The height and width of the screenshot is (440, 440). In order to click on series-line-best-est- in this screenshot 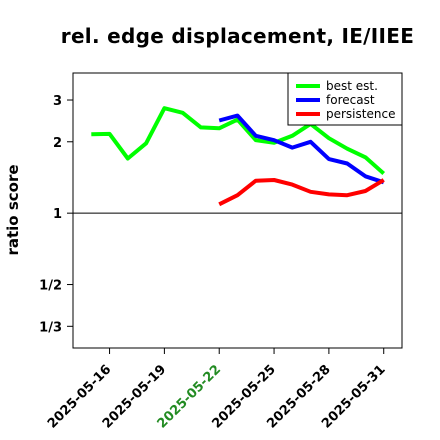, I will do `click(238, 140)`.